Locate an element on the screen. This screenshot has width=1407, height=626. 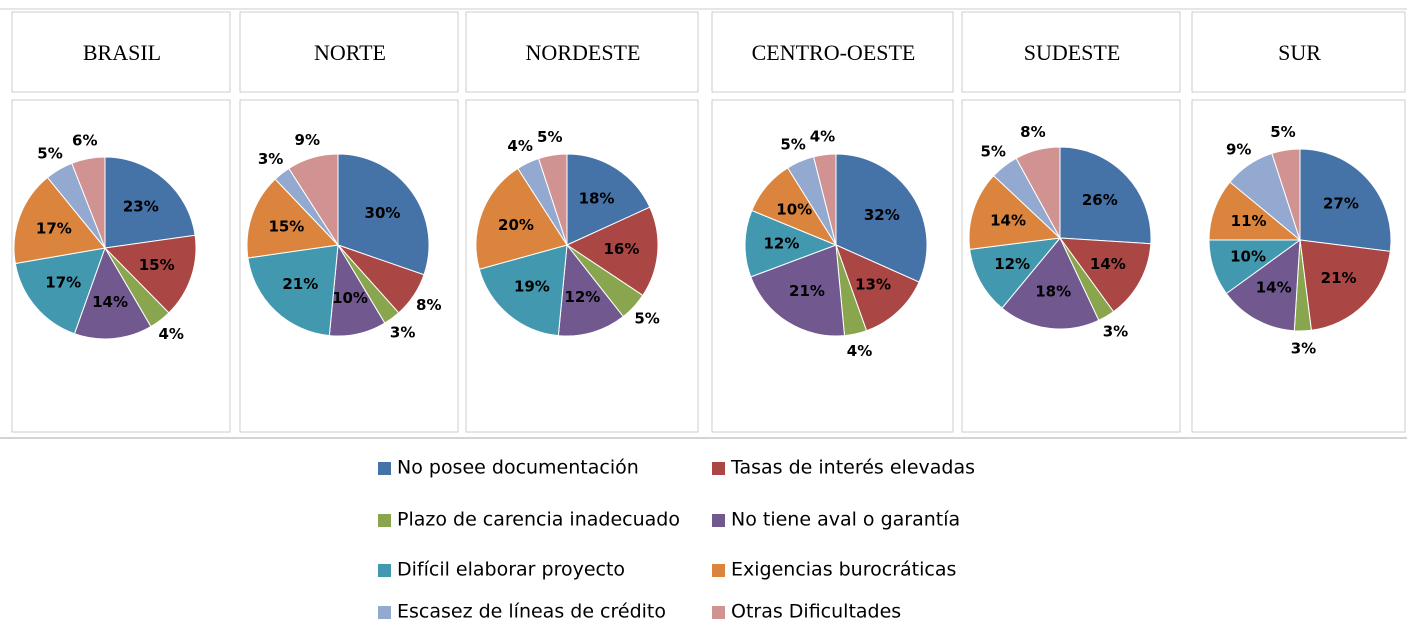
slice-label: 19% is located at coordinates (532, 286).